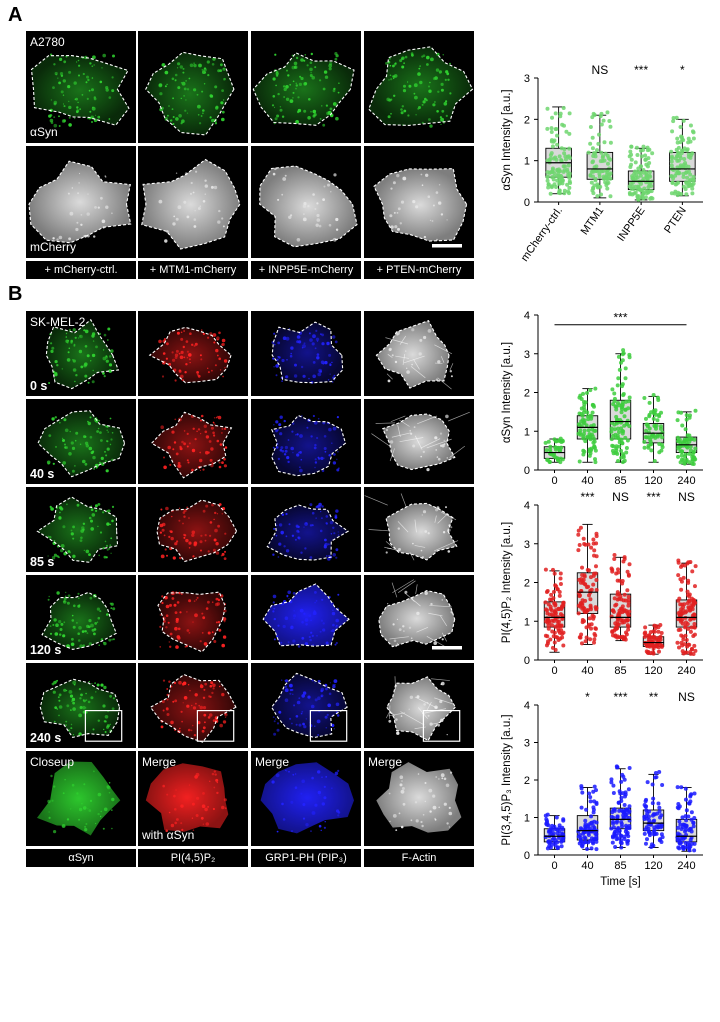 This screenshot has height=1022, width=720. Describe the element at coordinates (542, 234) in the screenshot. I see `x-tick-label: mCherry-ctrl.` at that location.